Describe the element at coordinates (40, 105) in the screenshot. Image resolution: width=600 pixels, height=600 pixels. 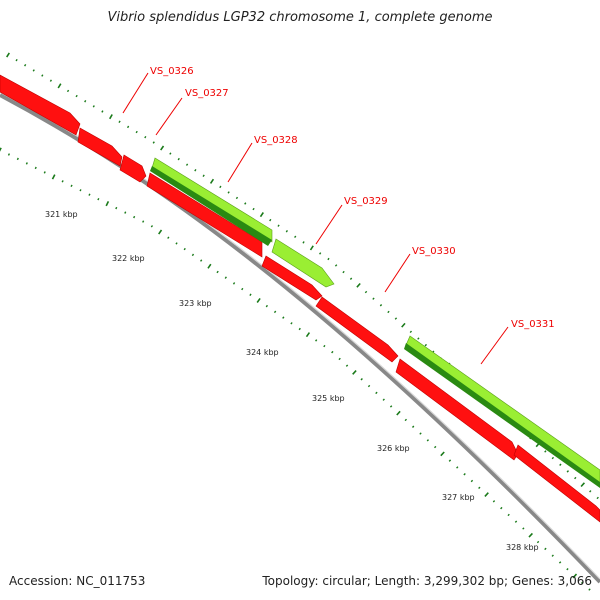
I see `gene-feature-vs0325` at that location.